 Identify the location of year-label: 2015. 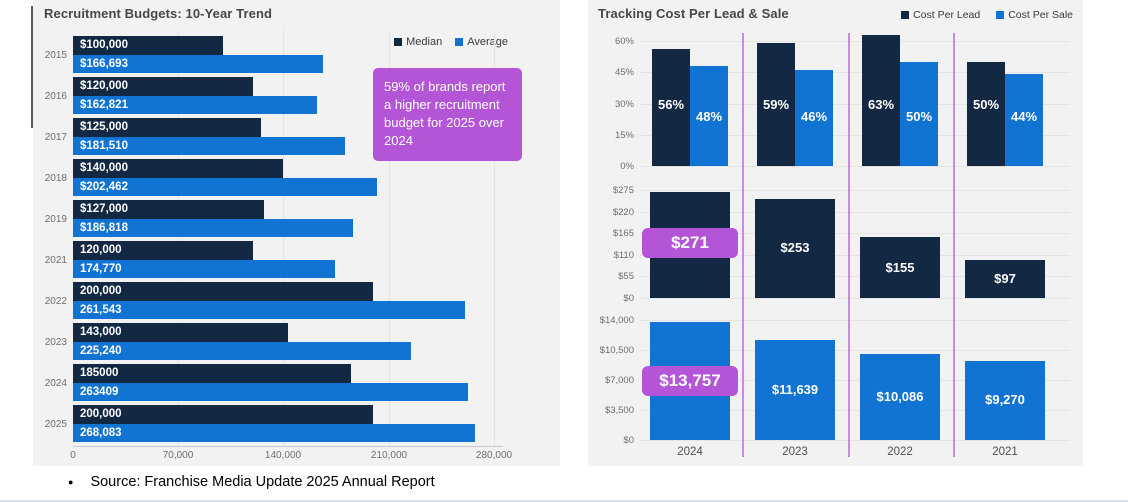
(55, 55).